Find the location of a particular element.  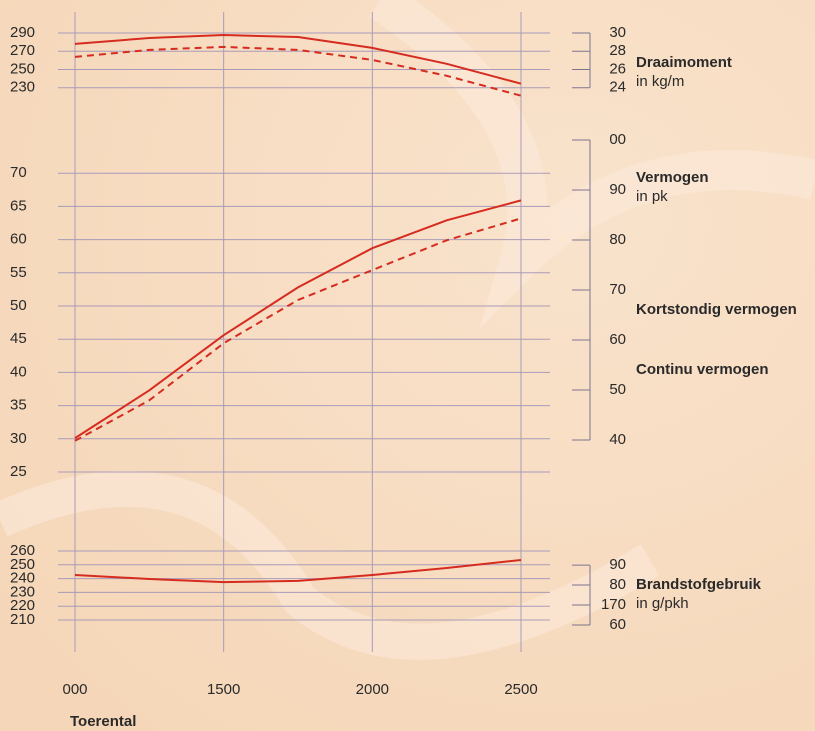

panel-title: Brandstofgebruik is located at coordinates (699, 584).